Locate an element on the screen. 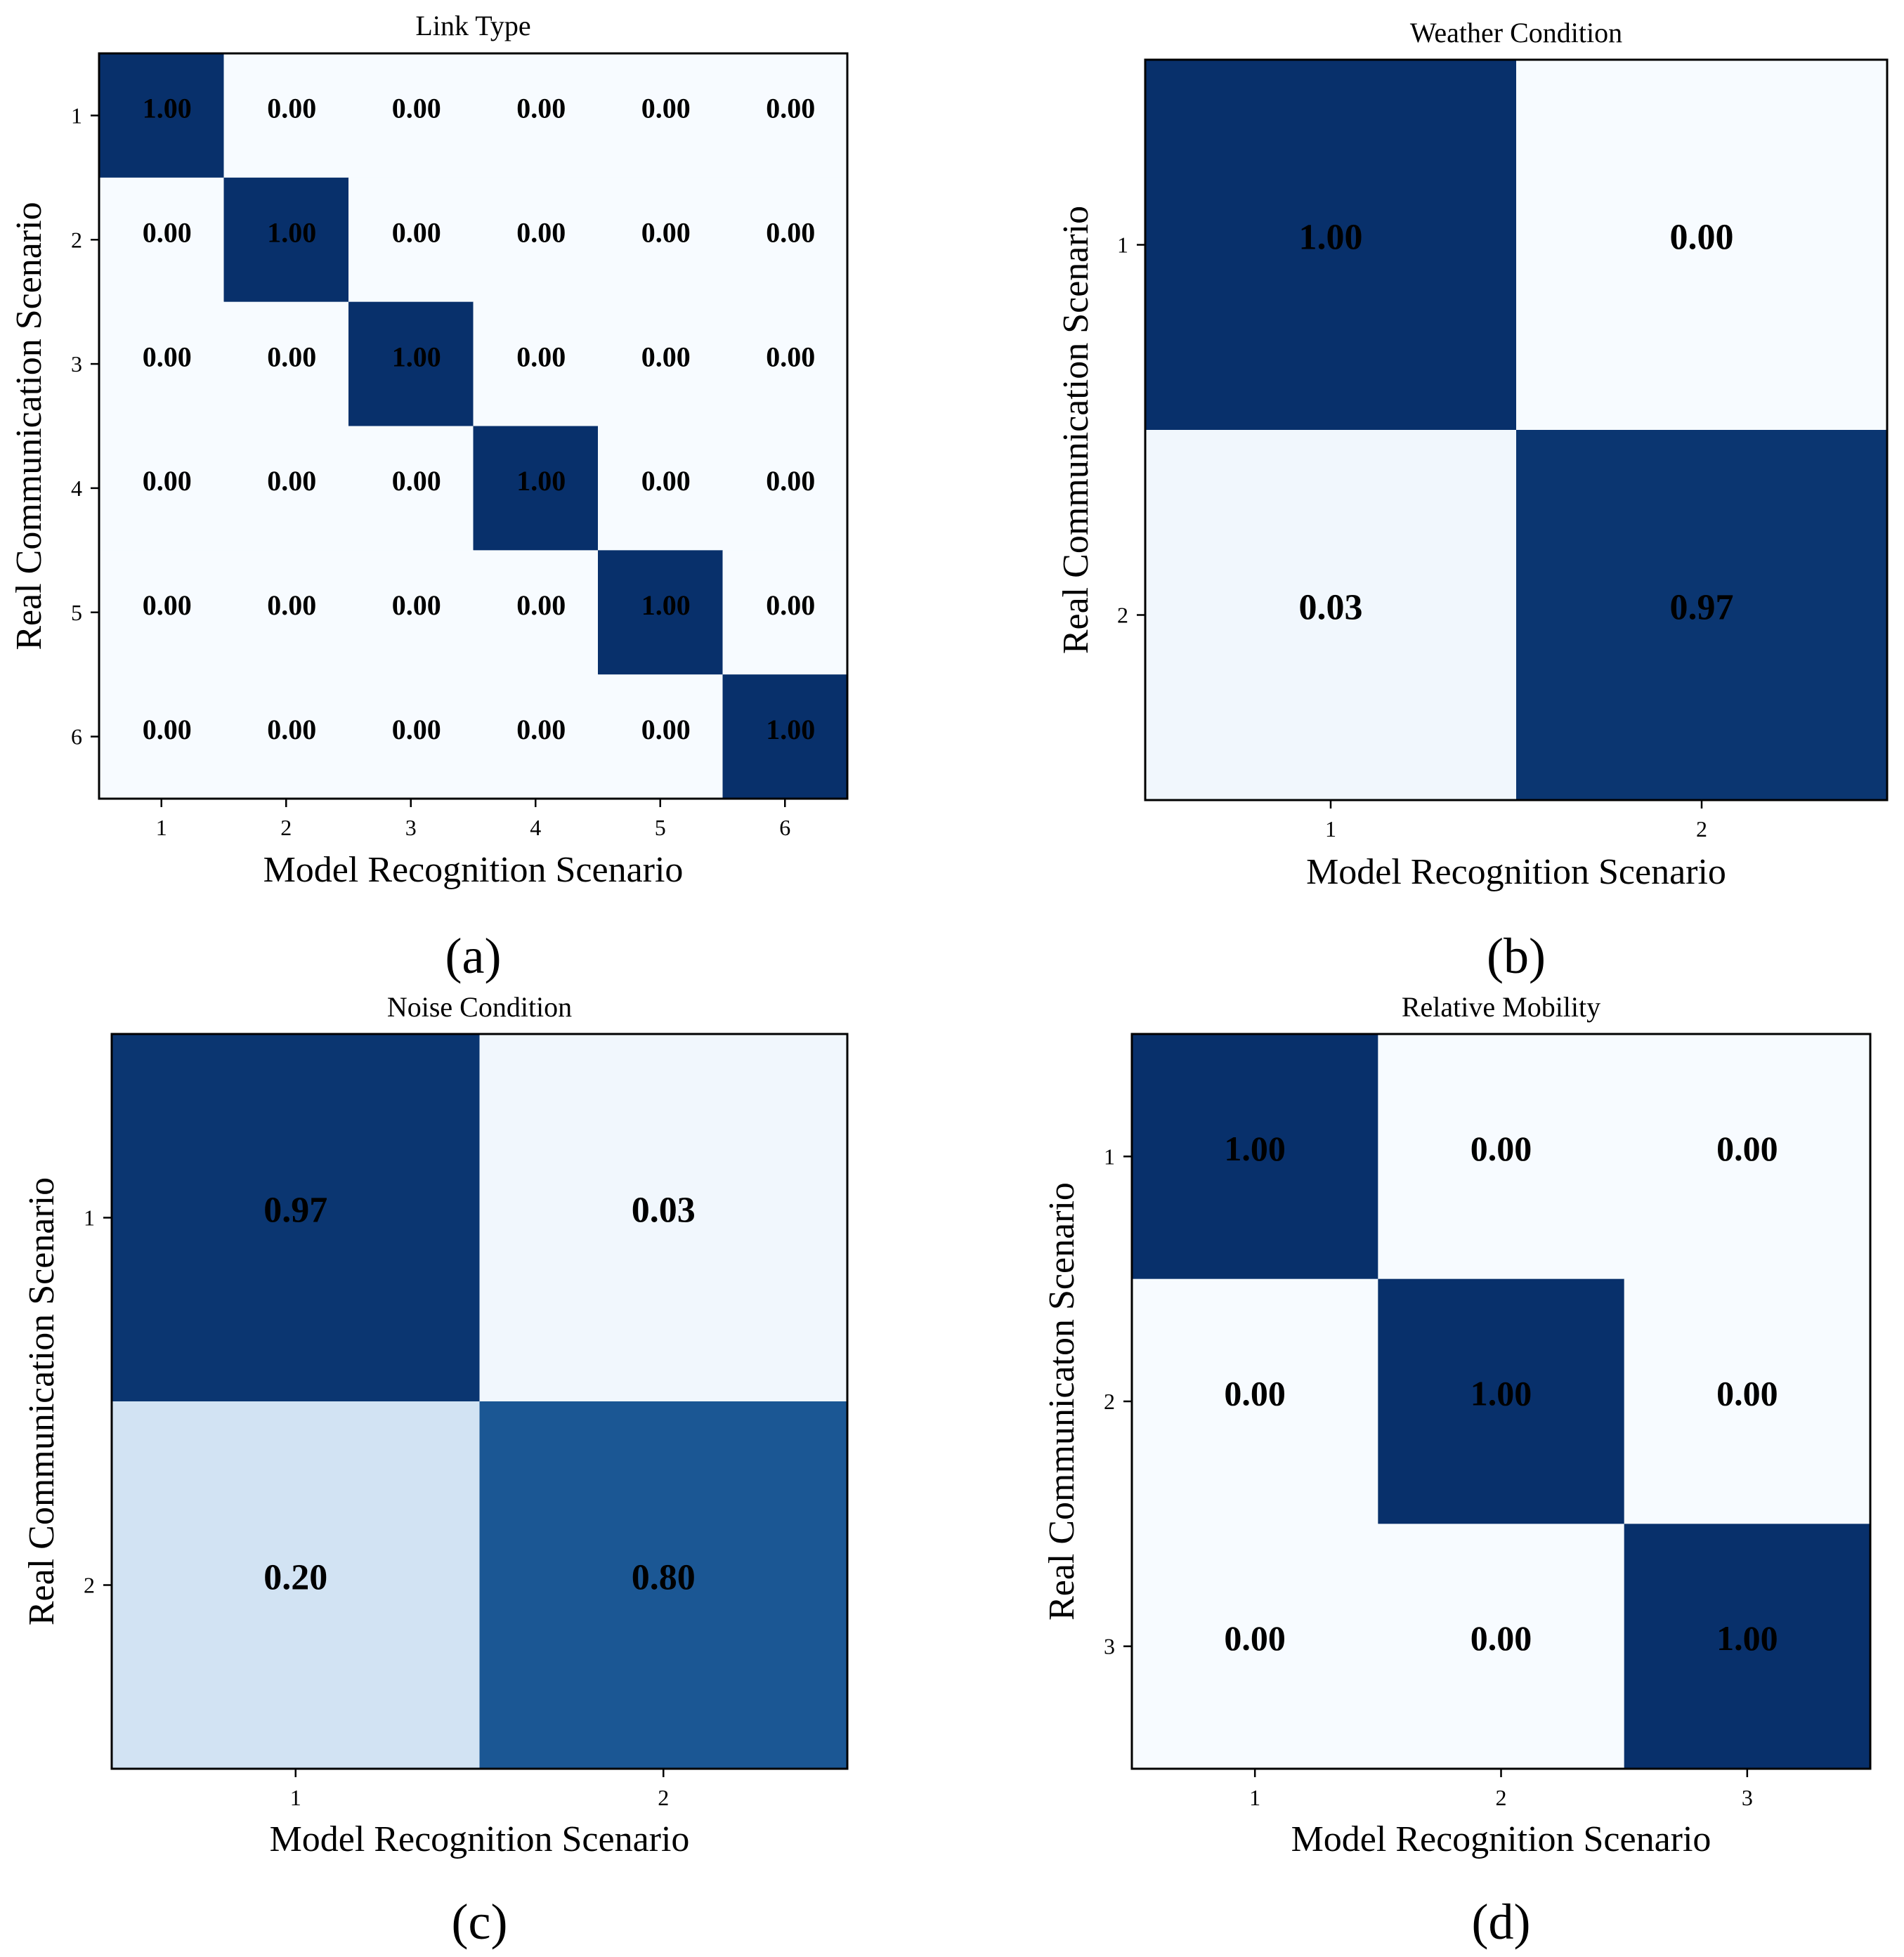 The width and height of the screenshot is (1904, 1957). heatmap-d-ytick-3: 3 is located at coordinates (1109, 1647).